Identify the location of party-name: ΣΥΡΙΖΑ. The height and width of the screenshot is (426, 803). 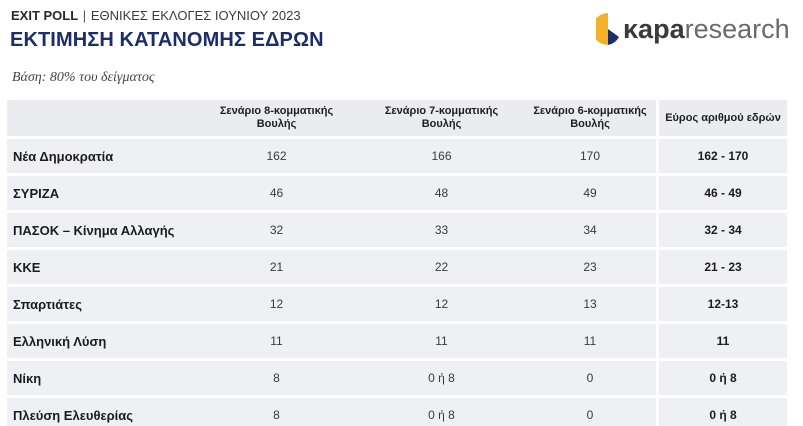
(100, 193).